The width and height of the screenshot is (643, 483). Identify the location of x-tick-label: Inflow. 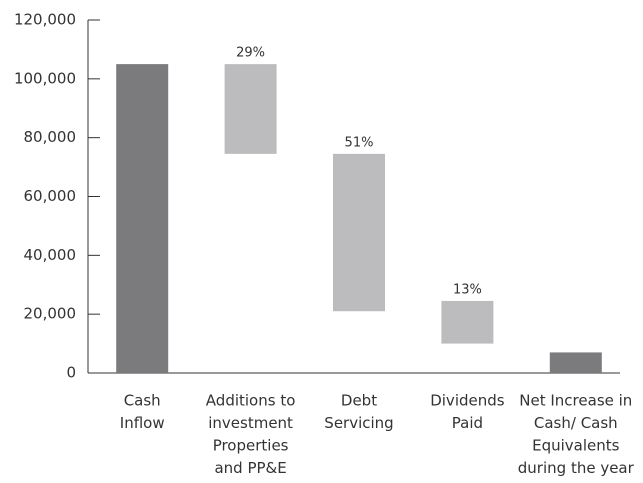
(142, 423).